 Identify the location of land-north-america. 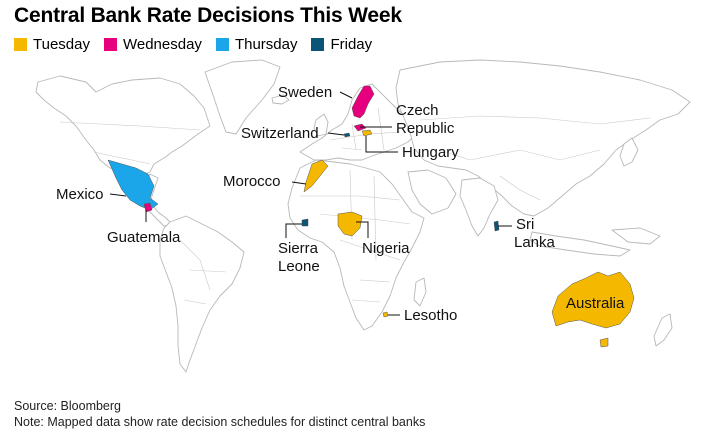
(123, 126).